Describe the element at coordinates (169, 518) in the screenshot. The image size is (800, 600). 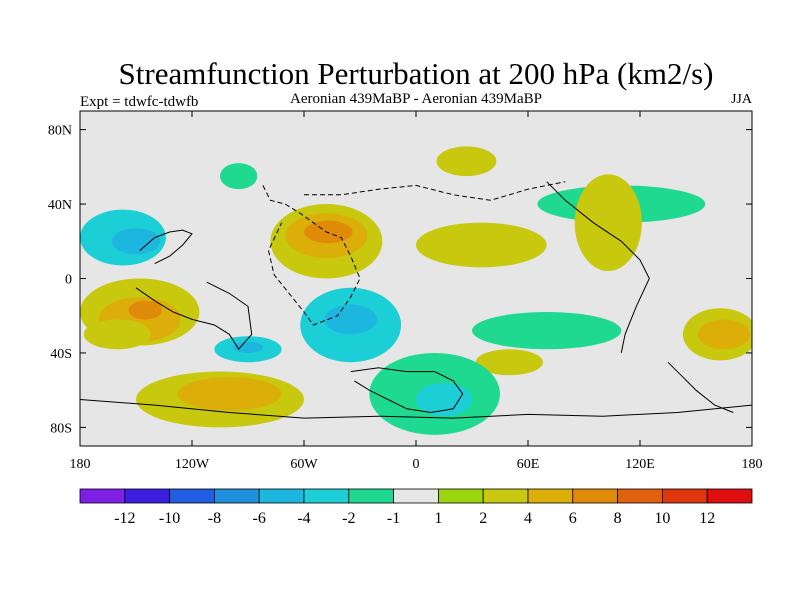
I see `colorbar-label-1: -10` at that location.